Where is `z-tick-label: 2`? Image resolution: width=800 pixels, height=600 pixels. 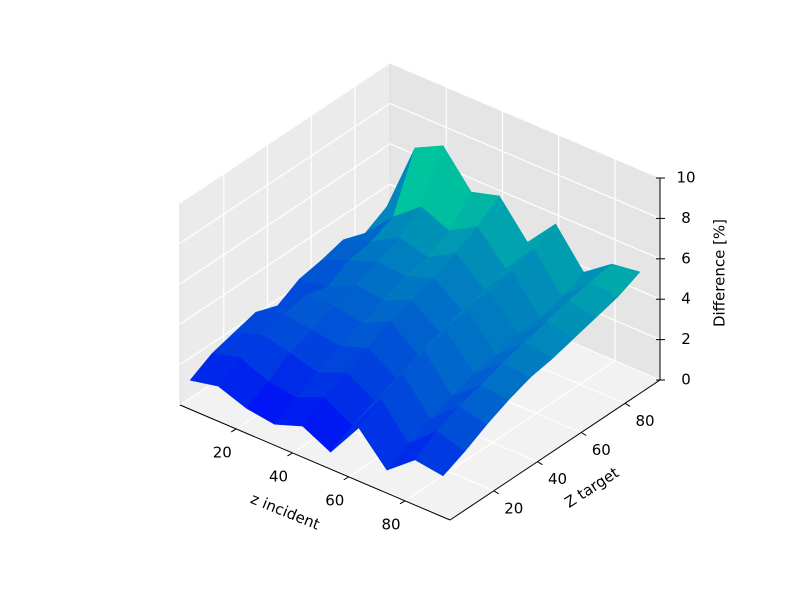
z-tick-label: 2 is located at coordinates (686, 339).